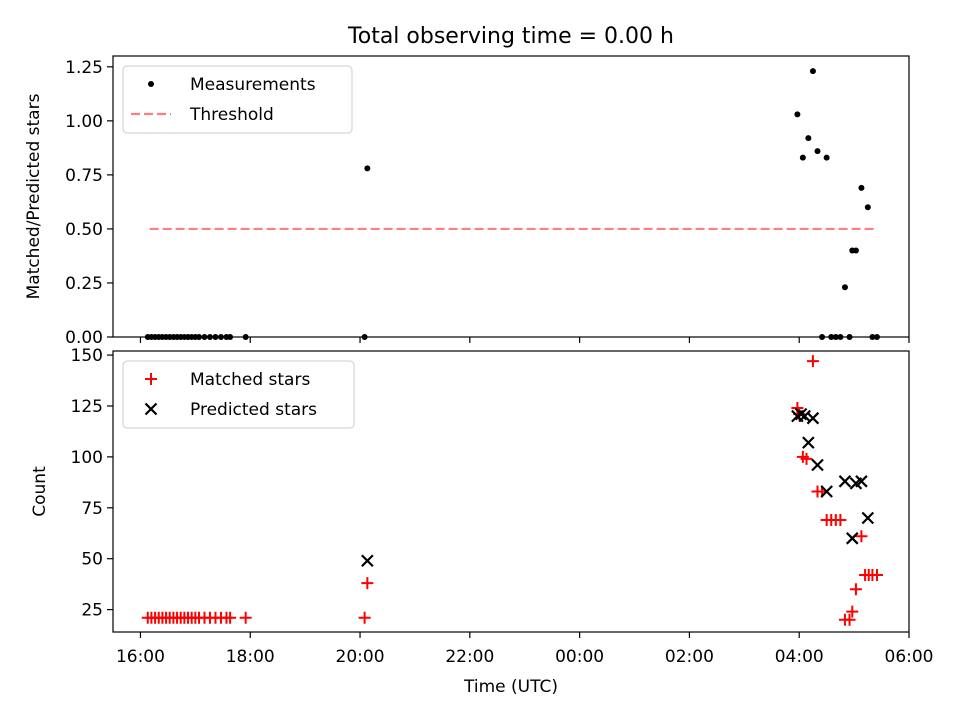 Image resolution: width=960 pixels, height=720 pixels. I want to click on y-tick-label: 0.25, so click(84, 284).